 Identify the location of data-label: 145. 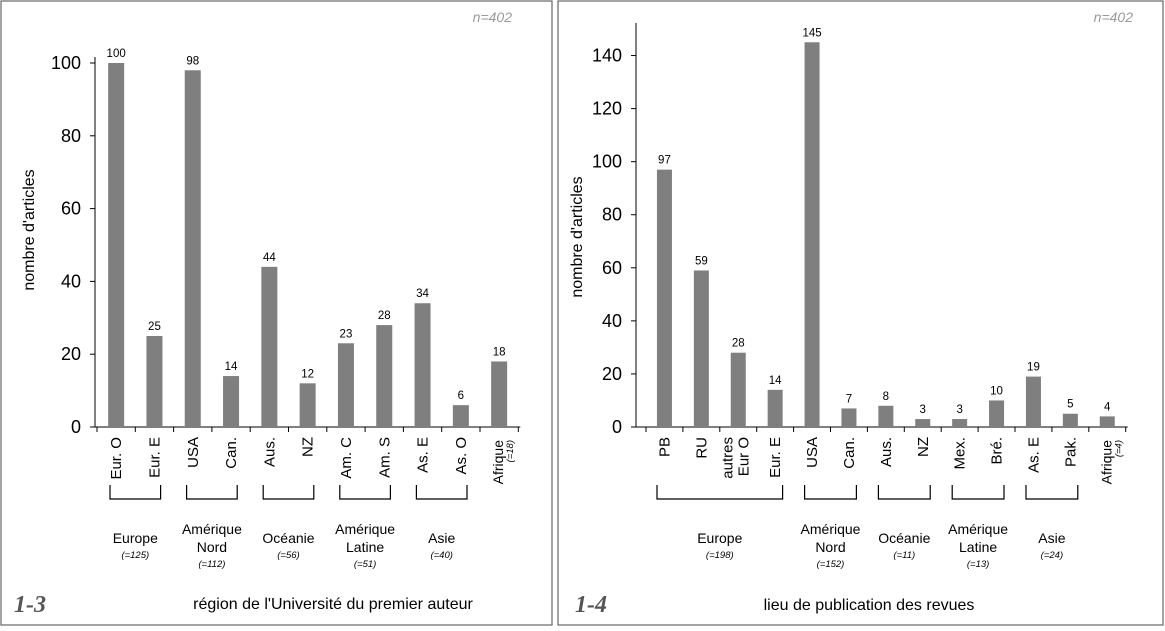
(811, 33).